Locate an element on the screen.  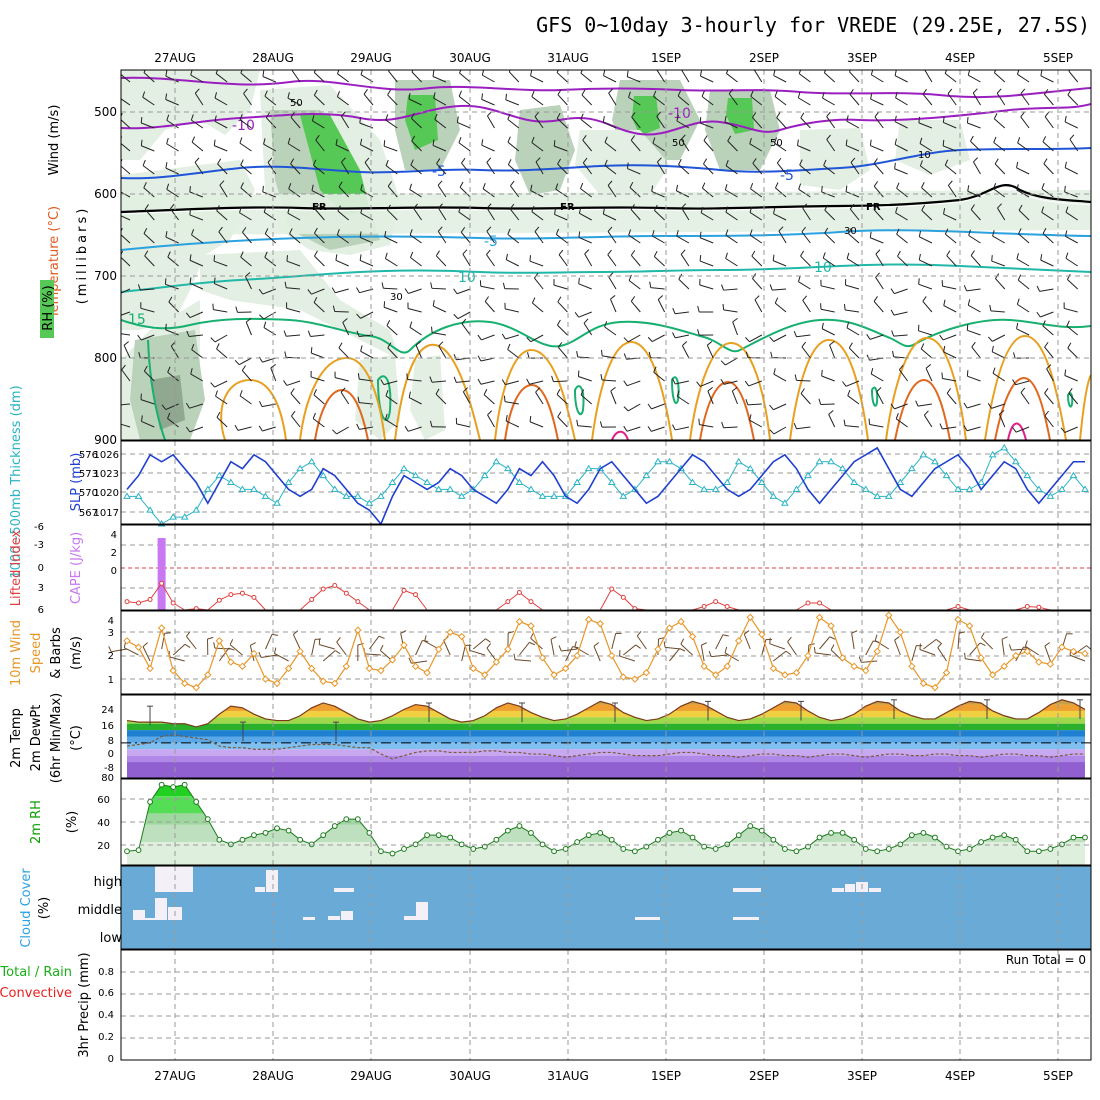
pressure-tick: 500 is located at coordinates (105, 112).